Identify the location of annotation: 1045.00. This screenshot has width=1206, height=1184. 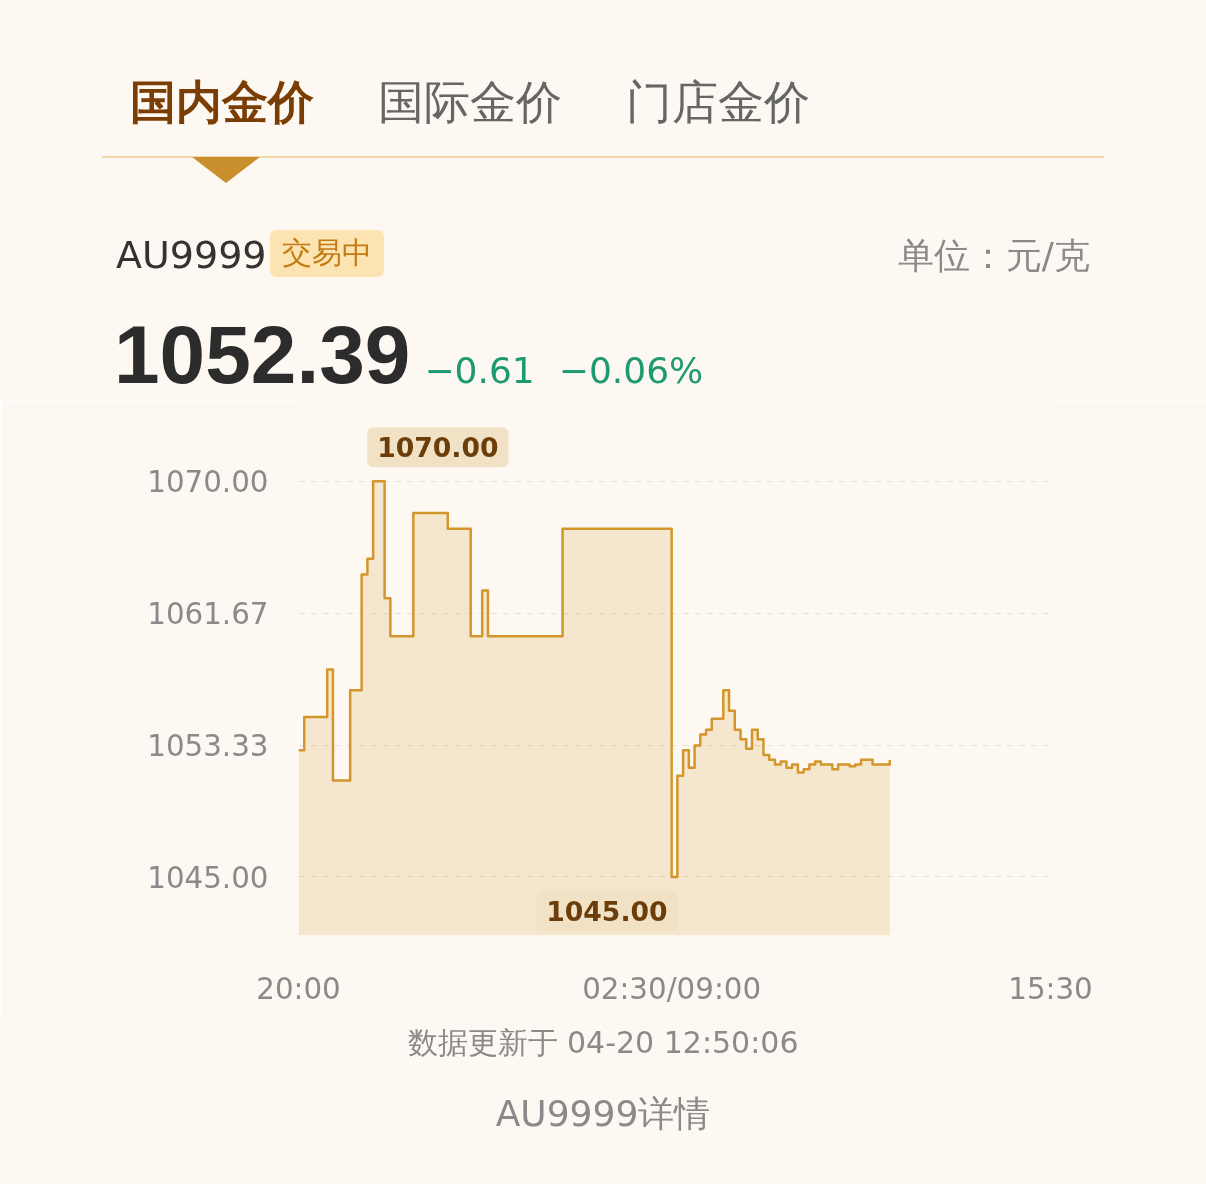
(607, 911).